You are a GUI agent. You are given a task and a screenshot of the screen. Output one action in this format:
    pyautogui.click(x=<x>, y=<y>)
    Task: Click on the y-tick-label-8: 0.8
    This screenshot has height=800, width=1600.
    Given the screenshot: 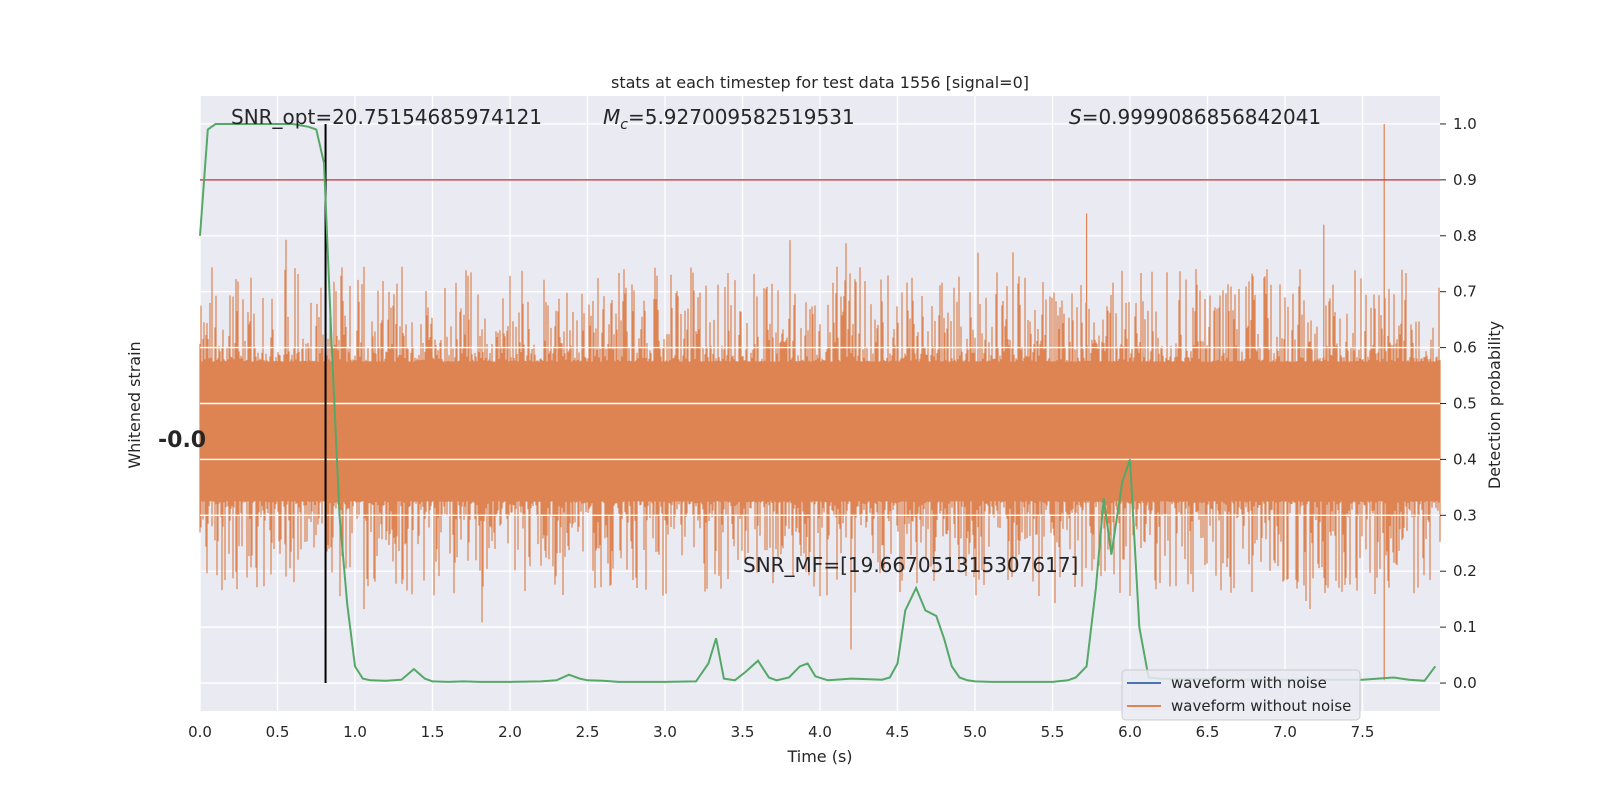 What is the action you would take?
    pyautogui.click(x=1465, y=236)
    